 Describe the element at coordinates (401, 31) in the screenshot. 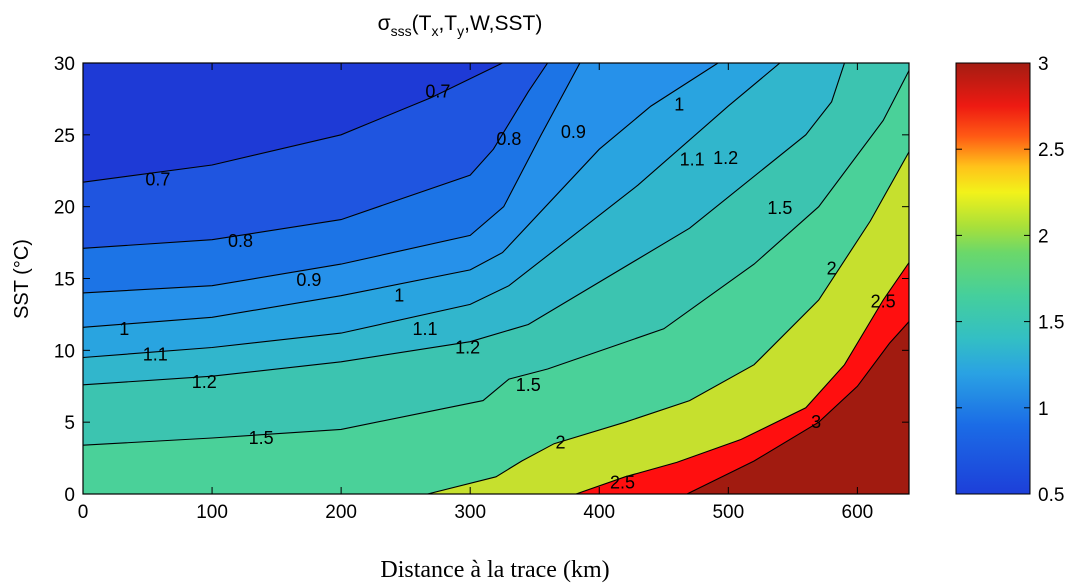

I see `title-sub-sss: sss` at that location.